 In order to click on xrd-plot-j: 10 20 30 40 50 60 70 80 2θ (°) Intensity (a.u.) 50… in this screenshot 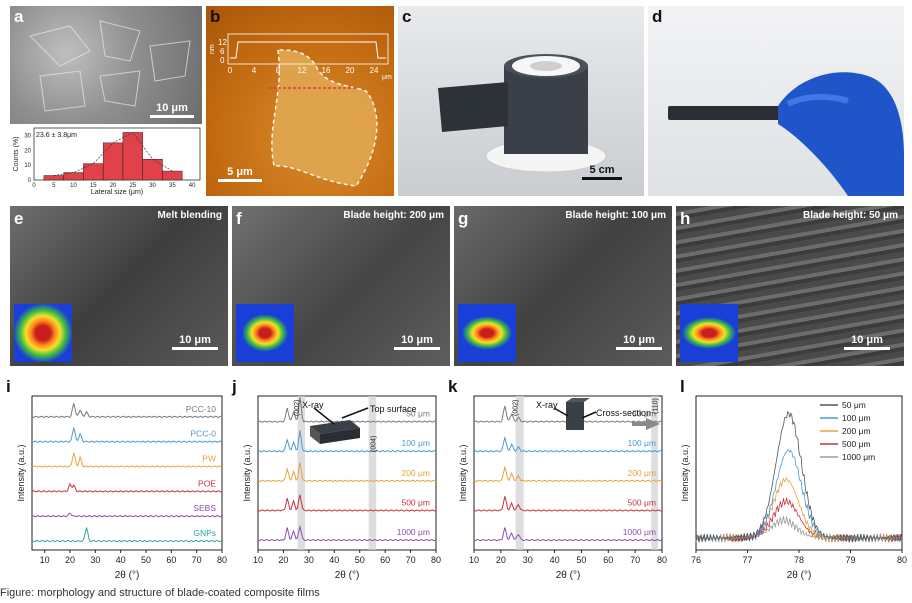, I will do `click(341, 488)`.